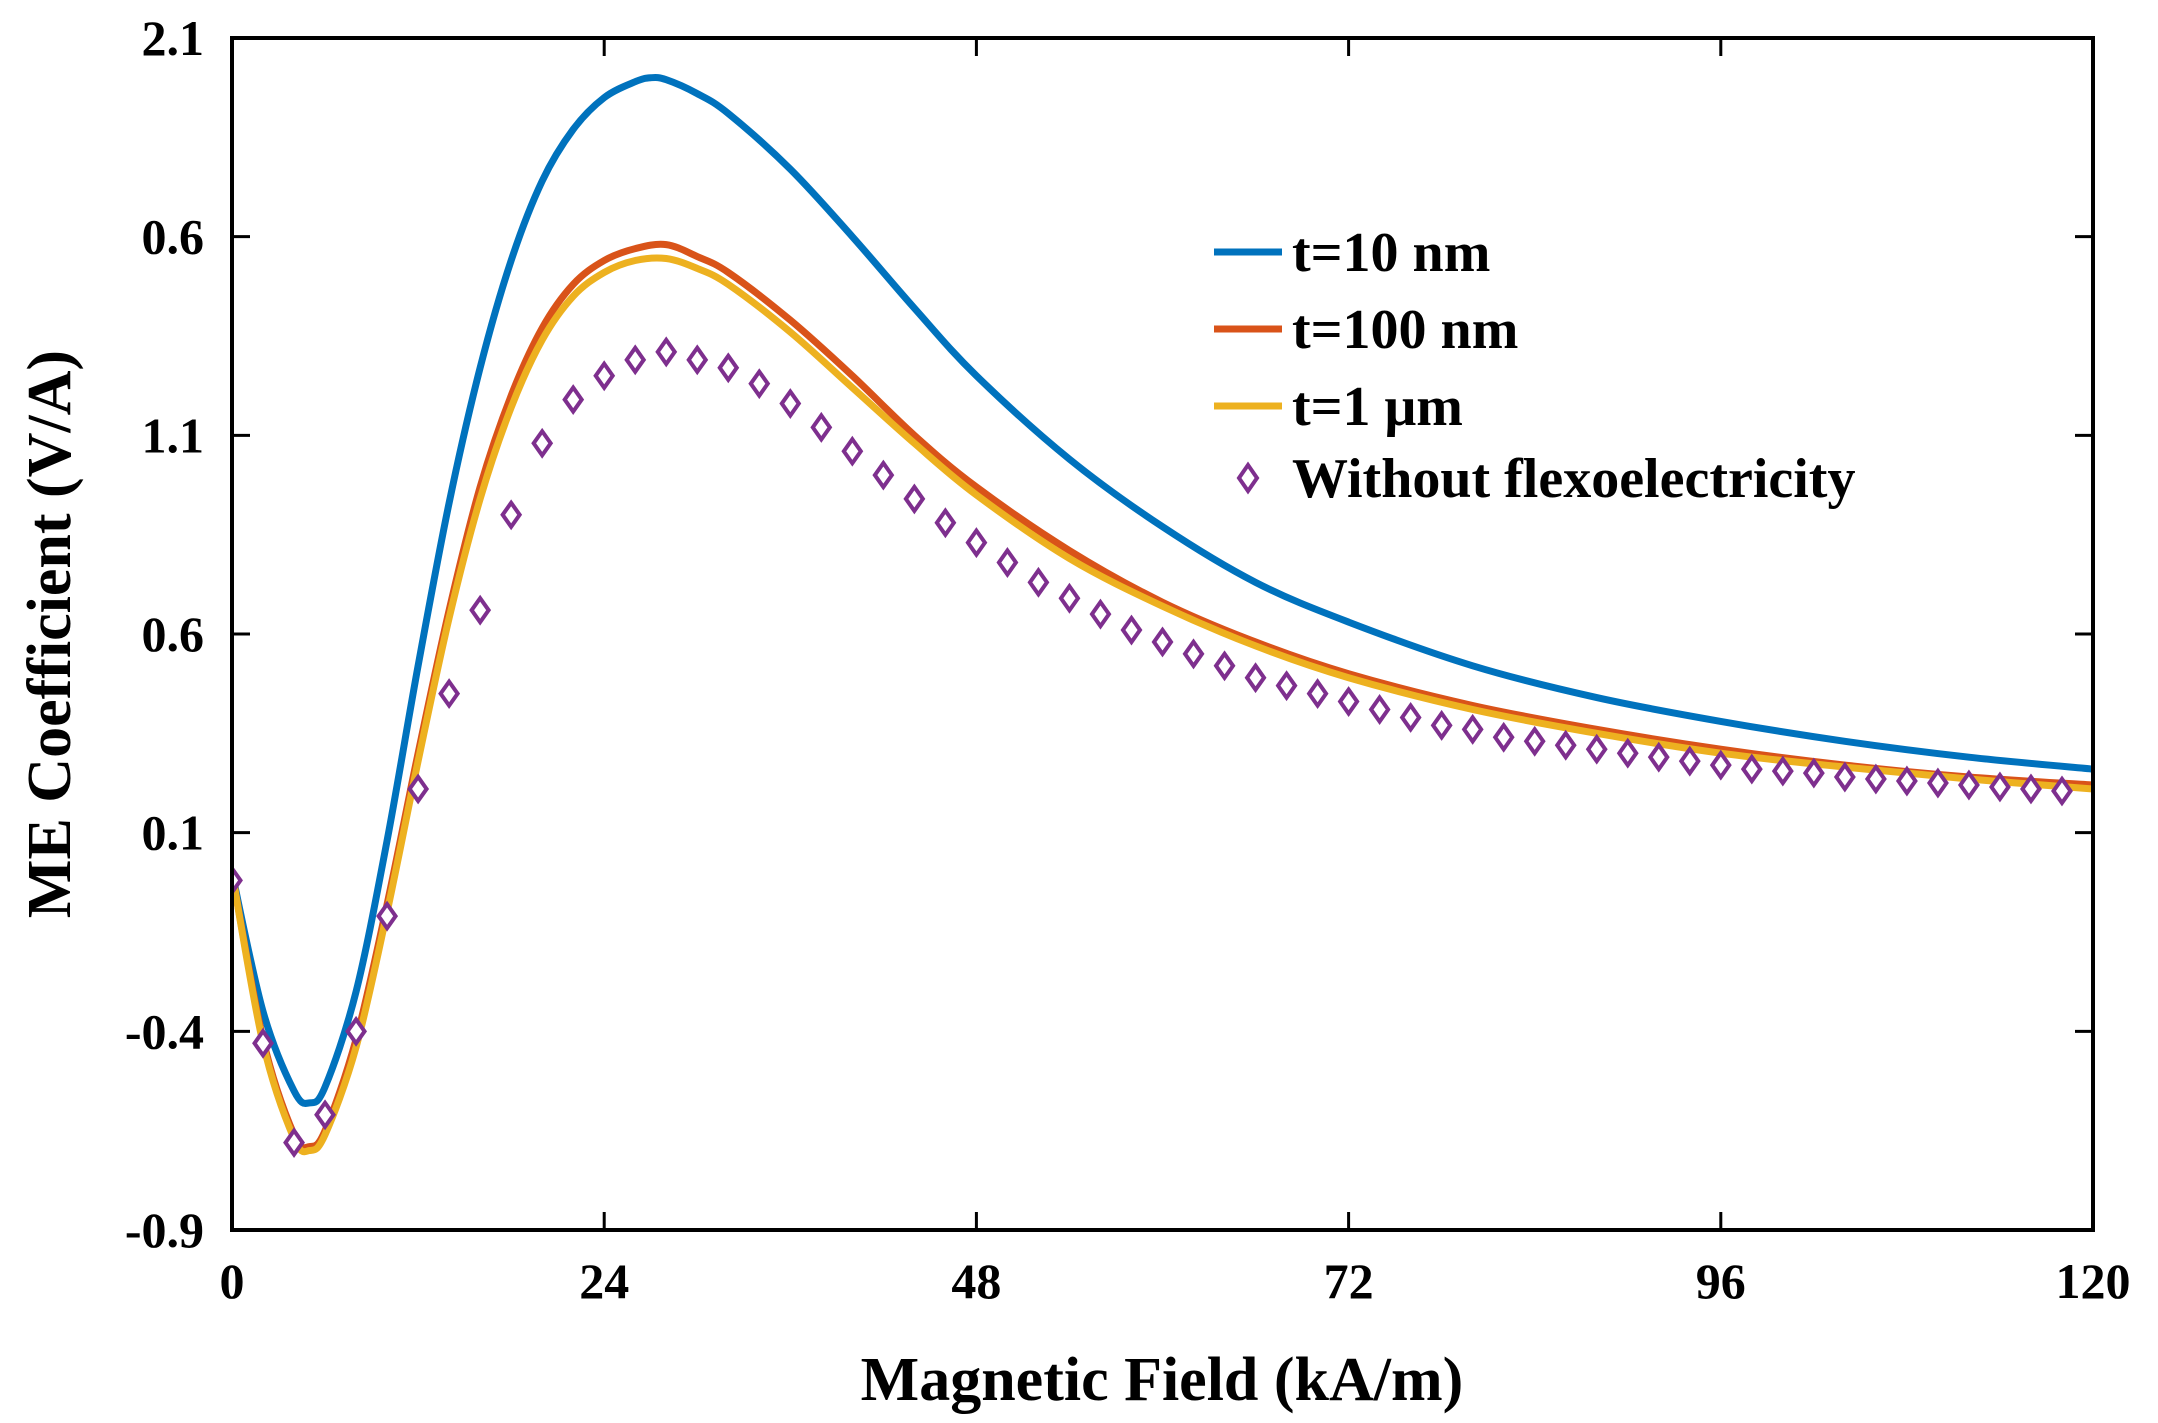 The image size is (2158, 1423). I want to click on legend-label-without-flexo: Without flexoelectricity, so click(1573, 479).